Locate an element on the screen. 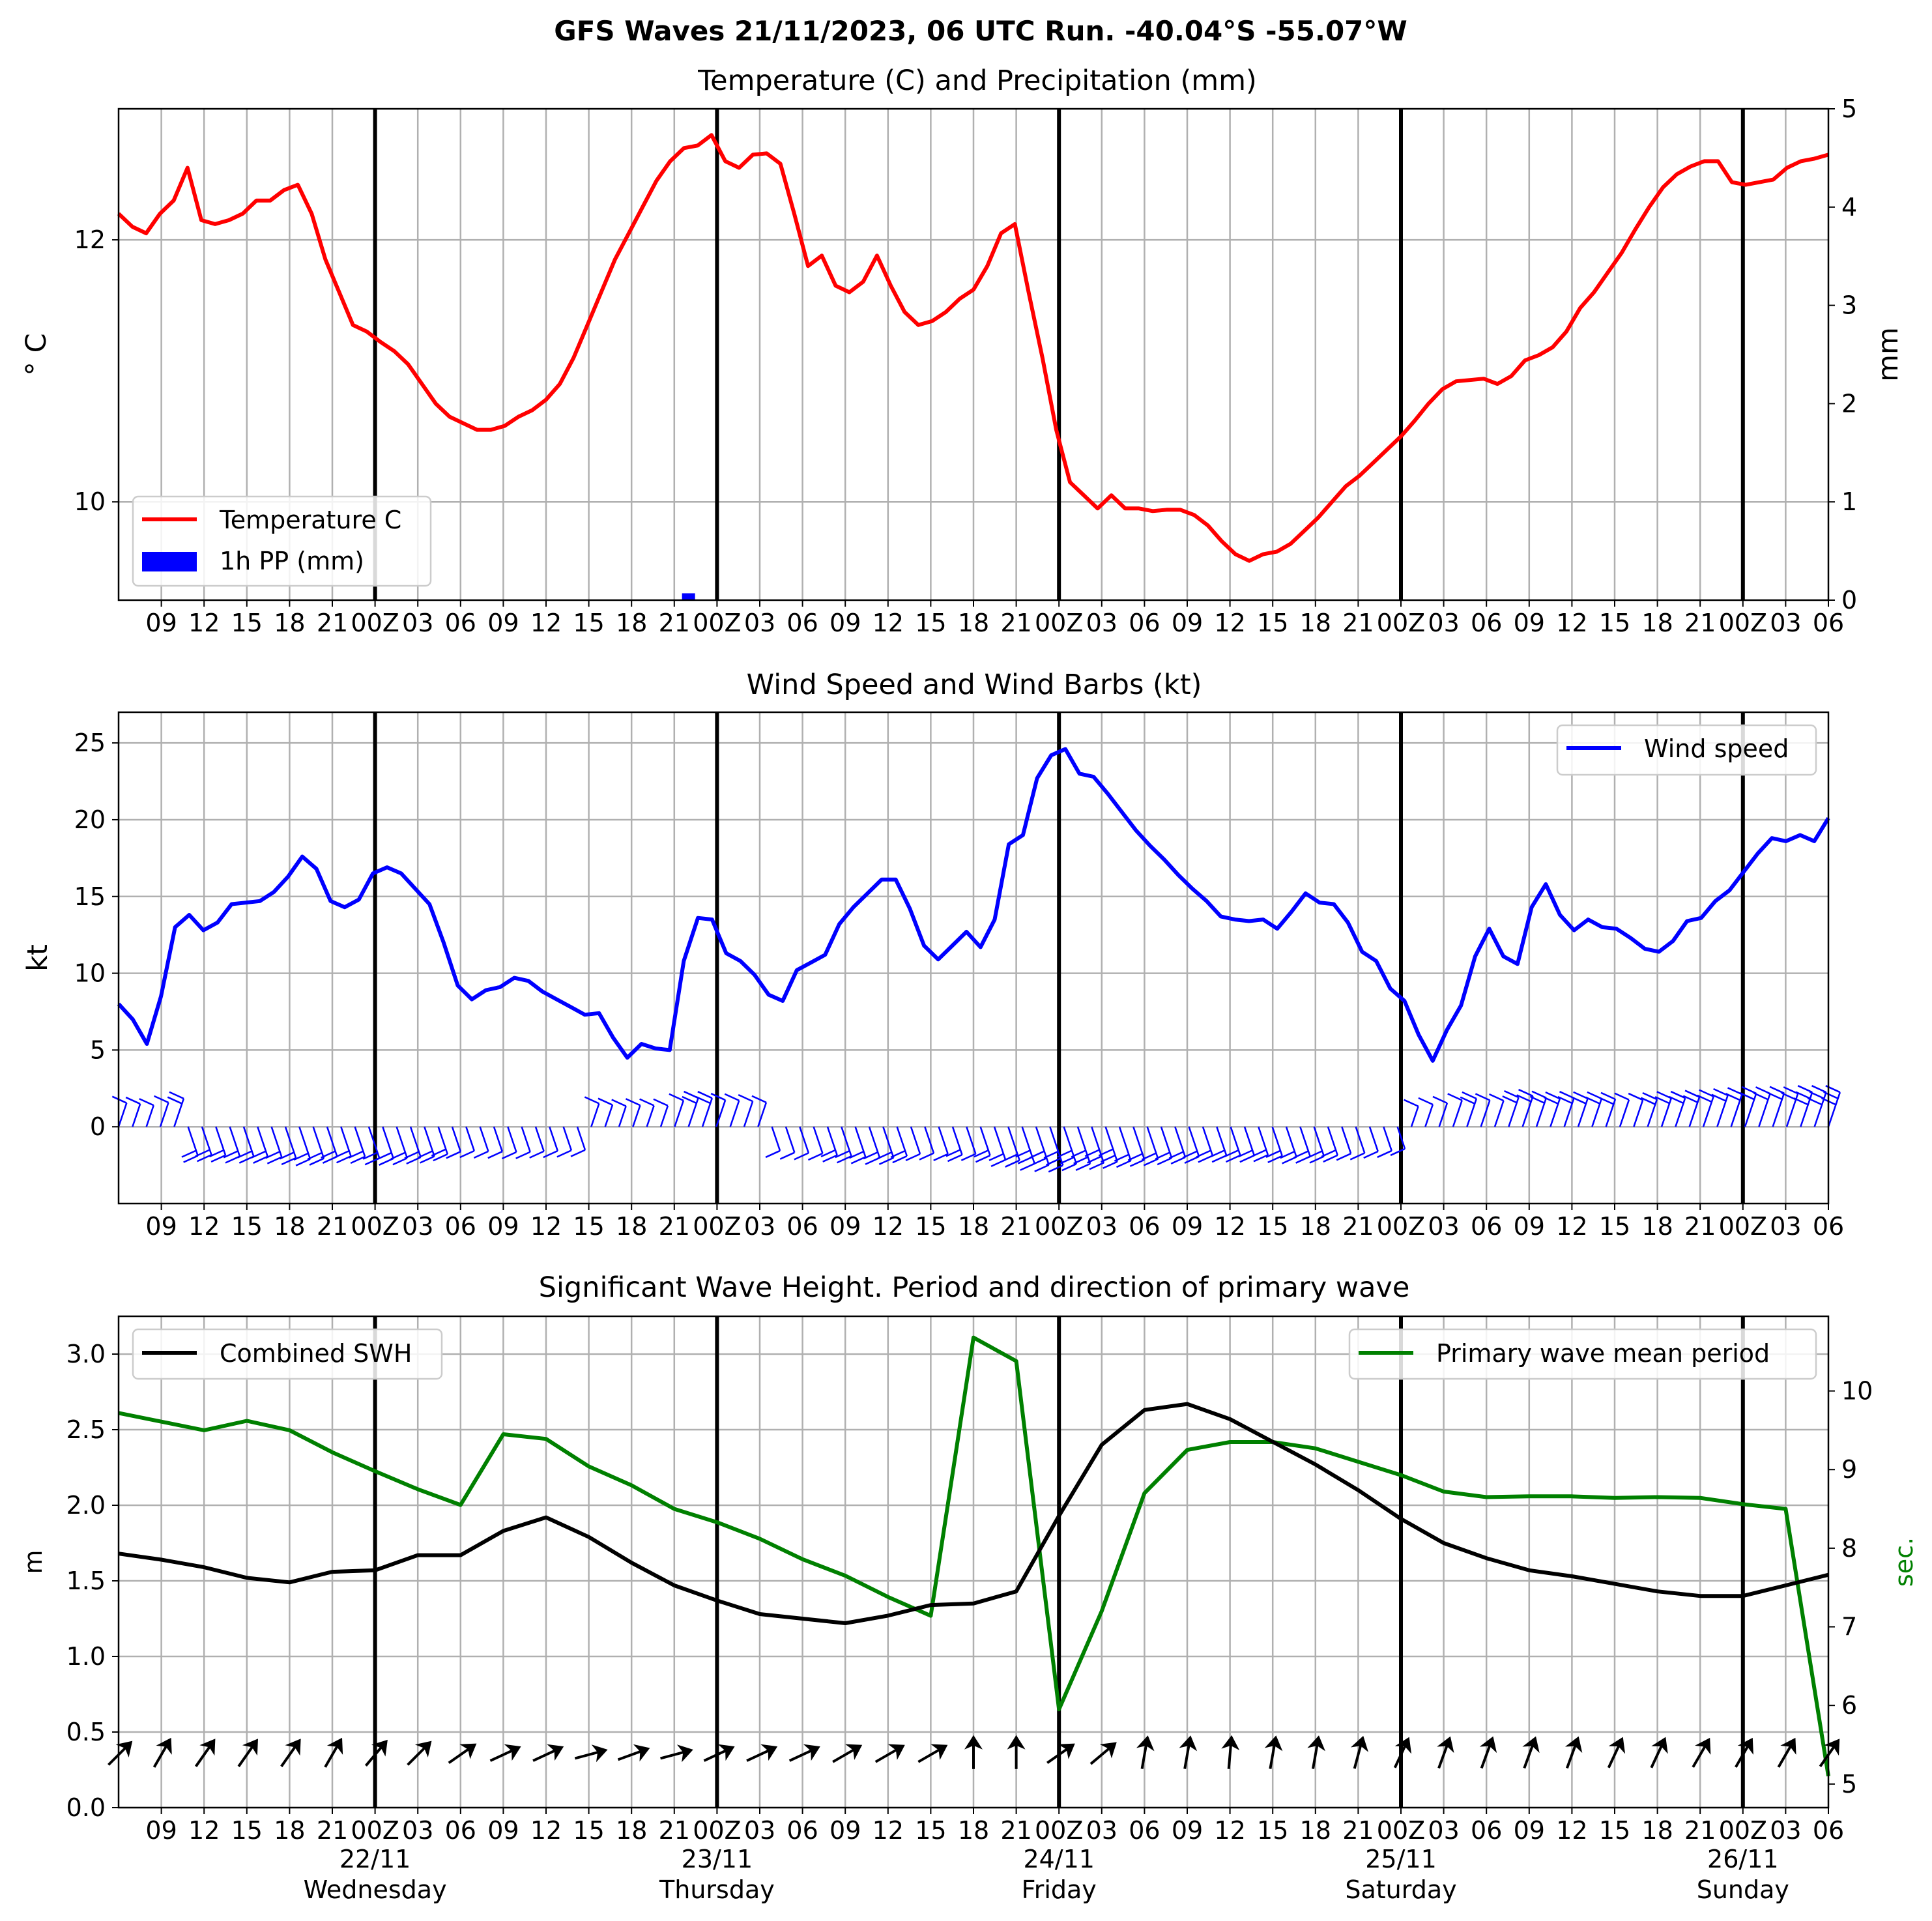 This screenshot has width=1932, height=1921. x-tick-label: 00Z is located at coordinates (717, 1226).